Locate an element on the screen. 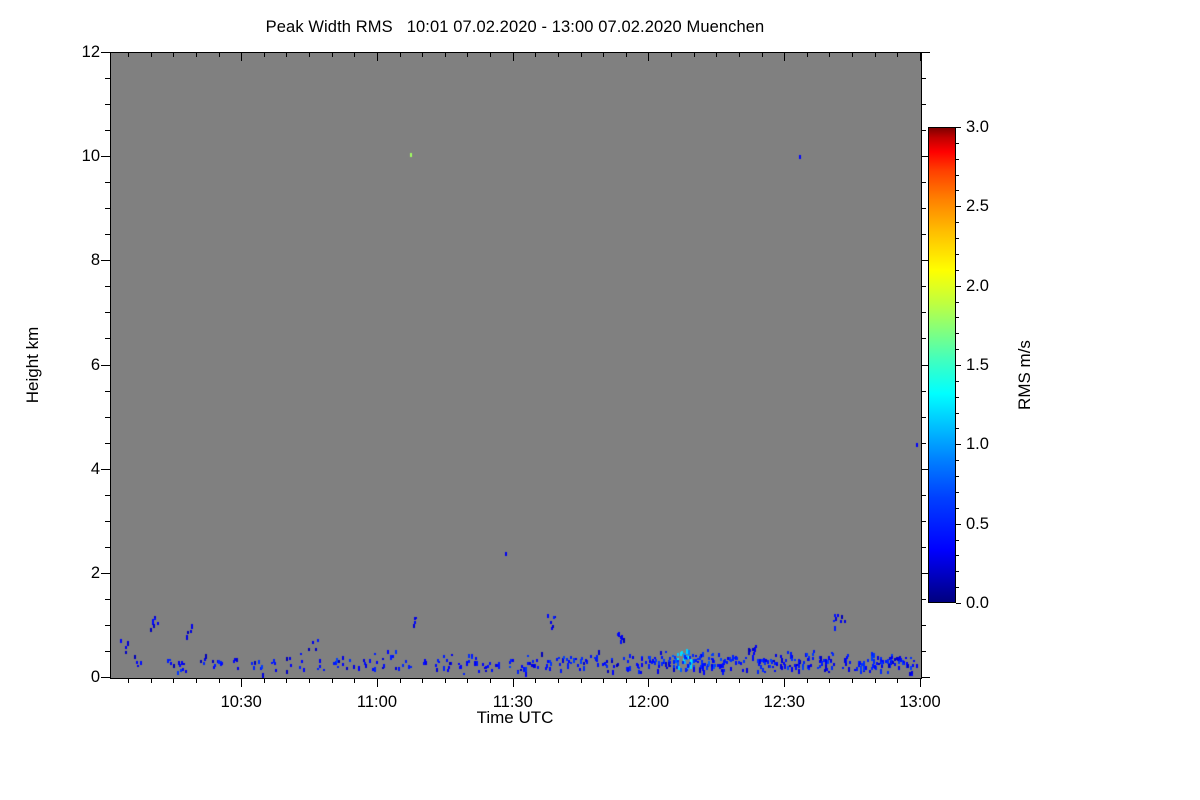 The height and width of the screenshot is (800, 1200). x-tick-label: 11:00 is located at coordinates (377, 702).